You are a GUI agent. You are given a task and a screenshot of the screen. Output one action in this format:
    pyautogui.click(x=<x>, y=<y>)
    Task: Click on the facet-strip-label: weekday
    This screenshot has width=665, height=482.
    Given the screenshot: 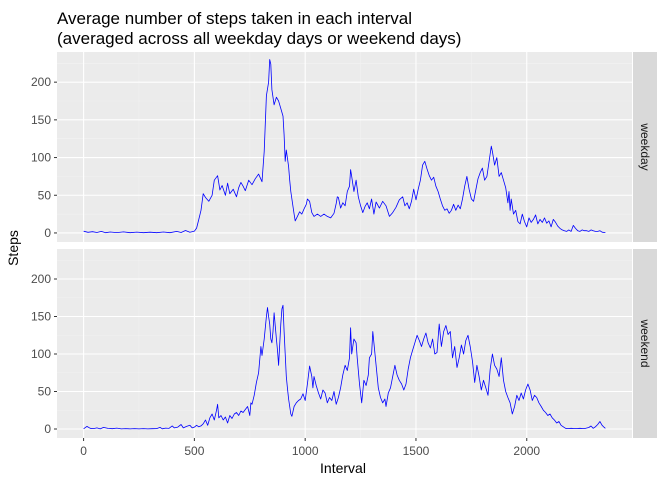 What is the action you would take?
    pyautogui.click(x=645, y=146)
    